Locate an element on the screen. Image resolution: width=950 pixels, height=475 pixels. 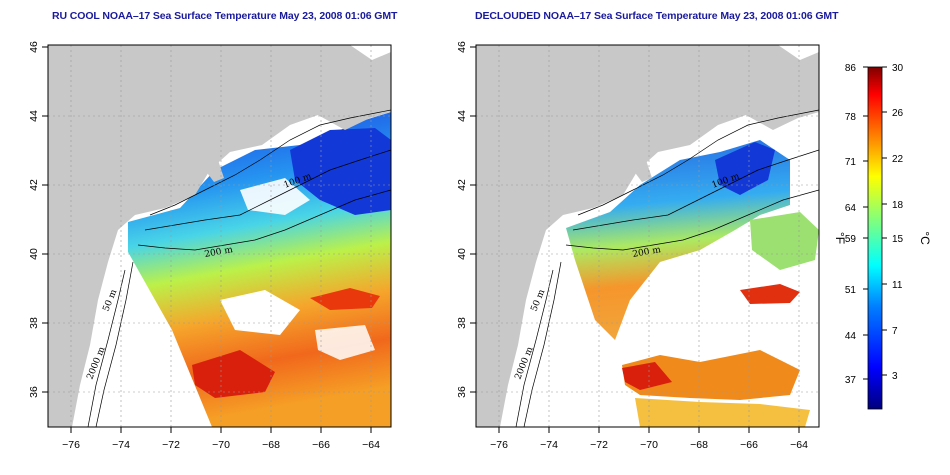
lon-tick-70-left: −70 is located at coordinates (221, 445).